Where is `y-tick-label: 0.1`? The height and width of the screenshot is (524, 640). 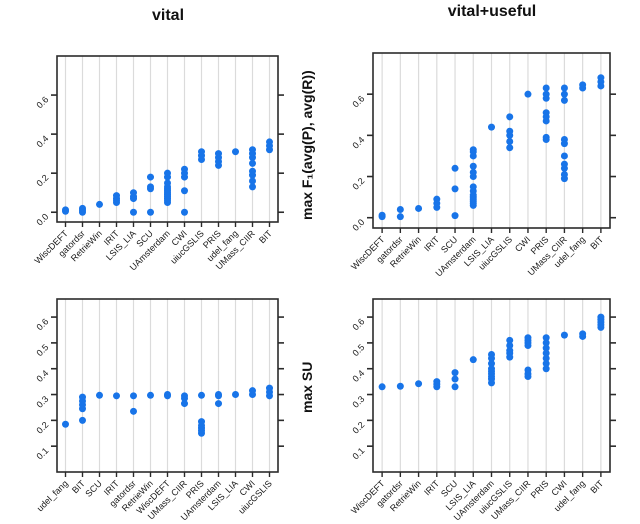 y-tick-label: 0.1 is located at coordinates (358, 454).